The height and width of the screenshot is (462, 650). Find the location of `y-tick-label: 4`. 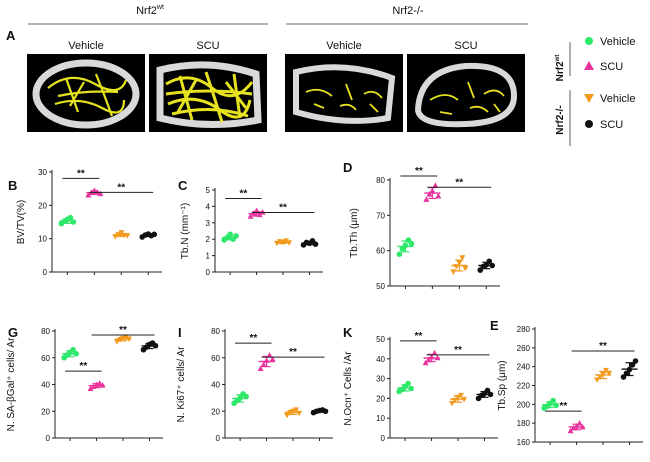

y-tick-label: 4 is located at coordinates (208, 206).